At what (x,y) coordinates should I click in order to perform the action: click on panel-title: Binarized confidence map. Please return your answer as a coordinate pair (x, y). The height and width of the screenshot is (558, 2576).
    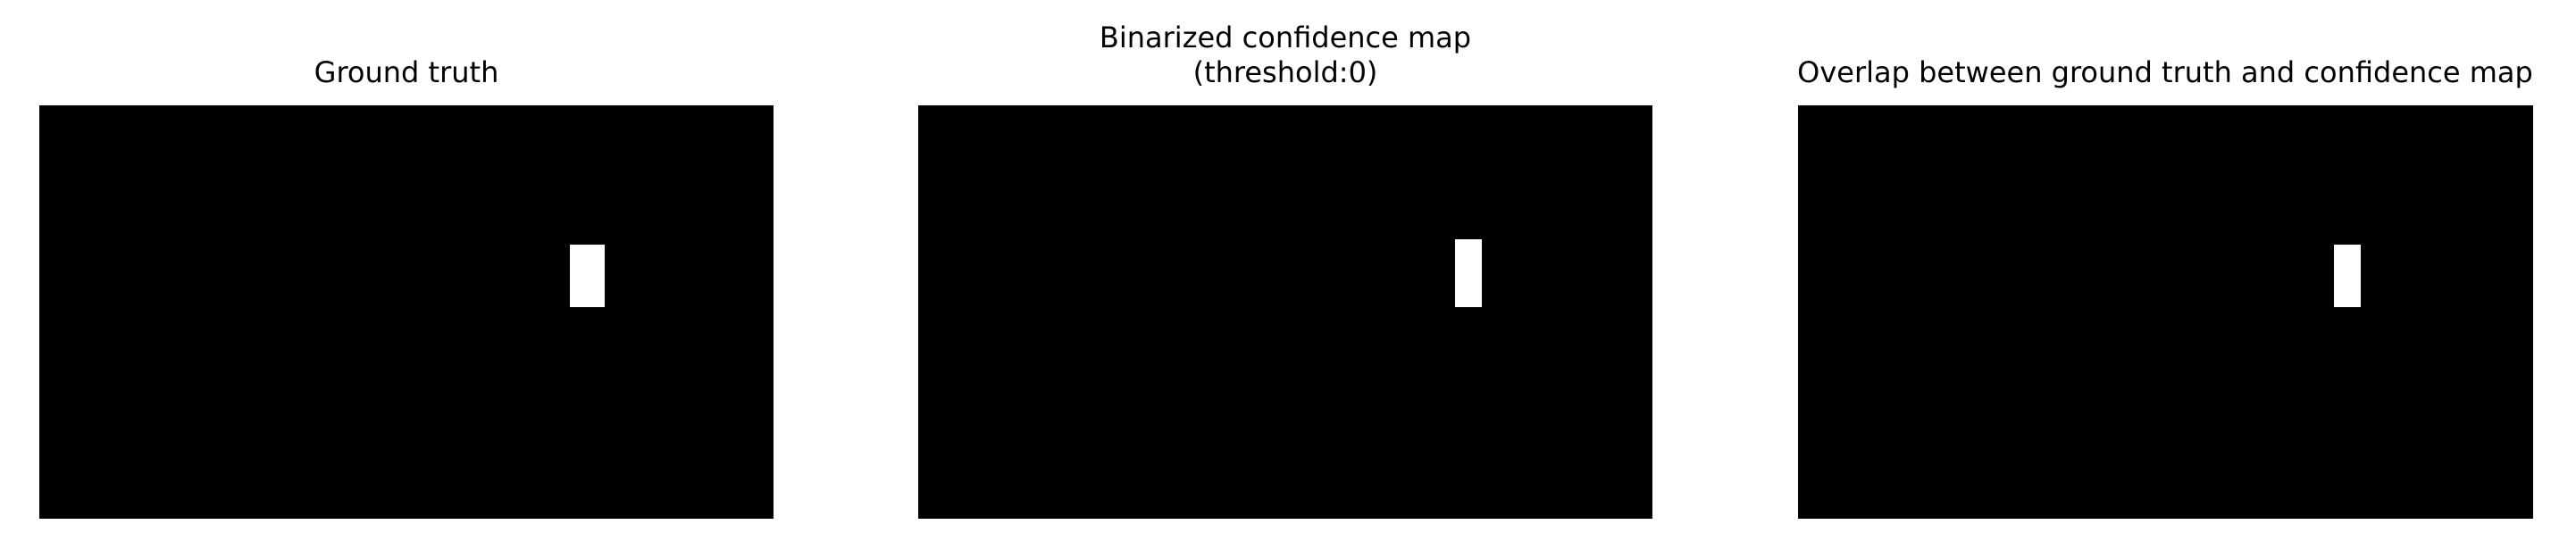
    Looking at the image, I should click on (1285, 37).